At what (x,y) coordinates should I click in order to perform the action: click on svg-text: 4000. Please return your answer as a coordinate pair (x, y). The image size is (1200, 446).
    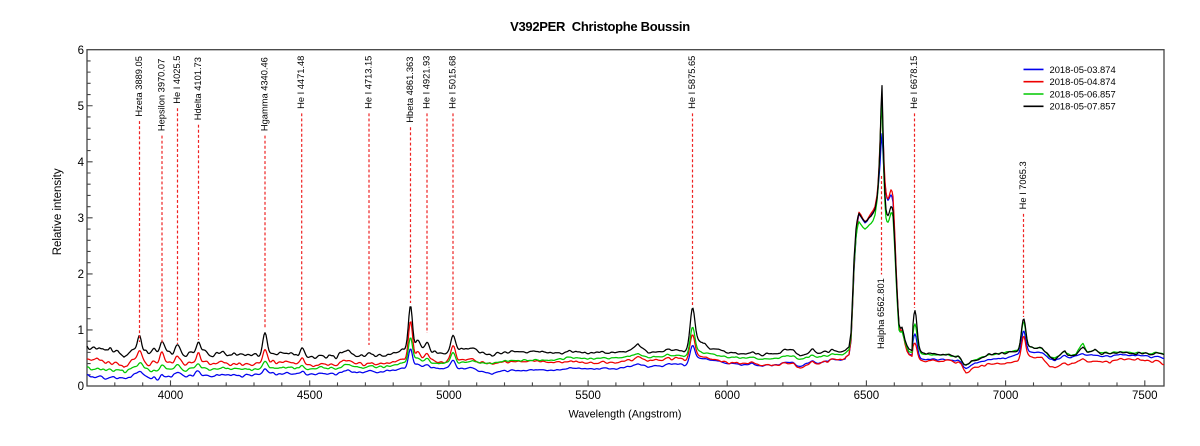
    Looking at the image, I should click on (171, 396).